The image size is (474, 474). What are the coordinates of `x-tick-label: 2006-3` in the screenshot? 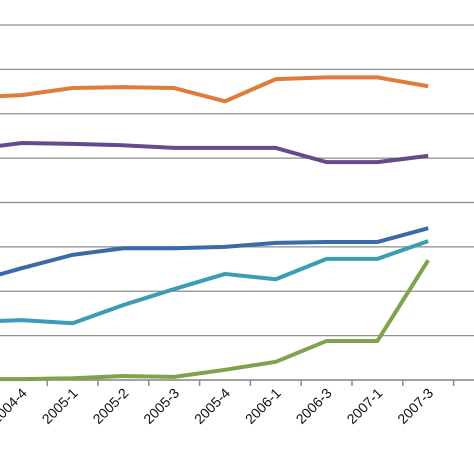 It's located at (314, 406).